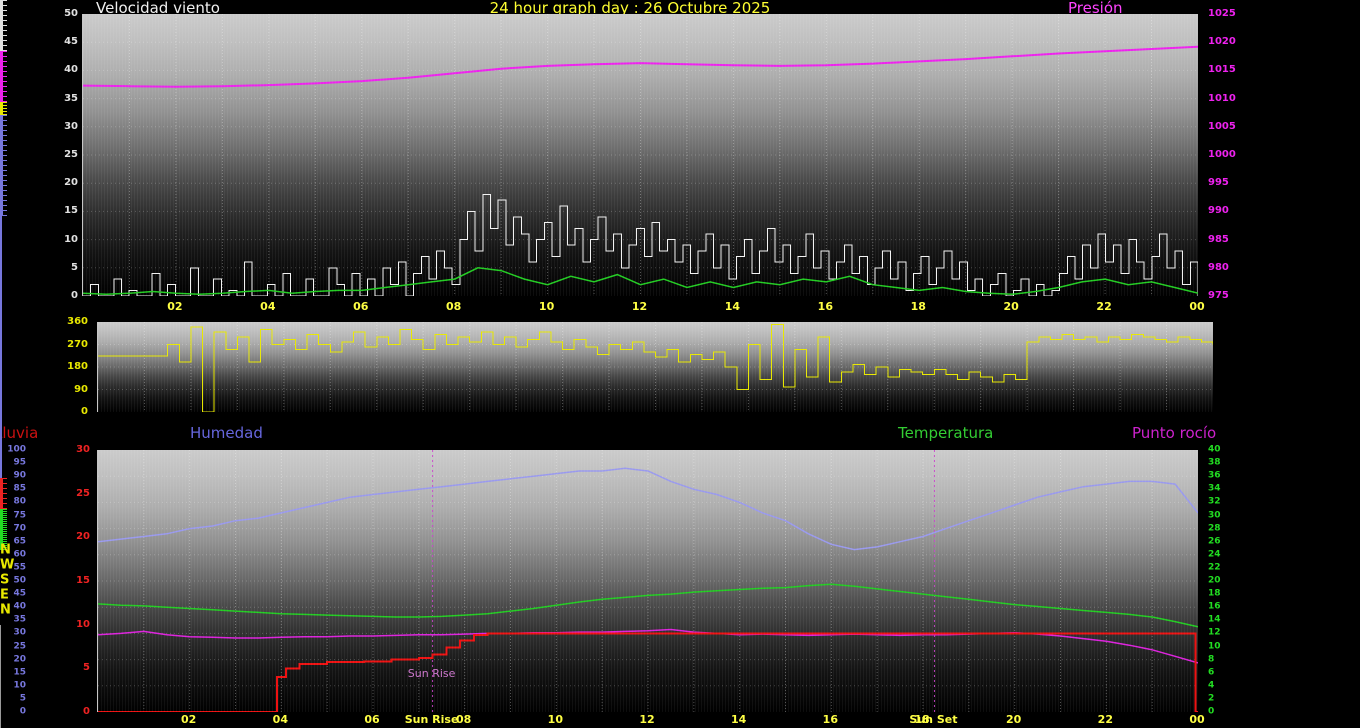 This screenshot has width=1360, height=728. I want to click on axis-tick-label: 80, so click(19, 501).